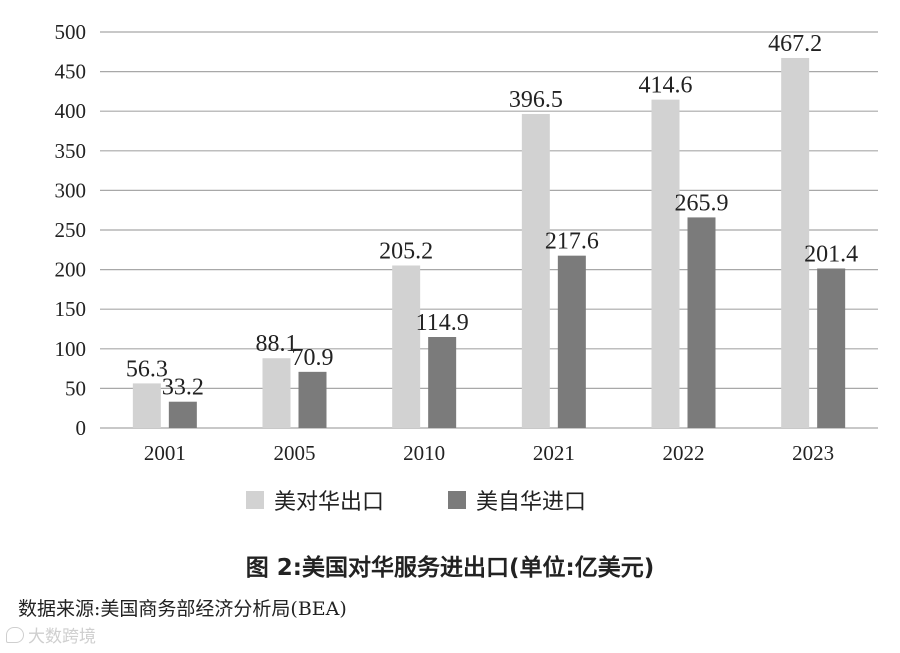  What do you see at coordinates (554, 453) in the screenshot?
I see `x-tick-label: 2021` at bounding box center [554, 453].